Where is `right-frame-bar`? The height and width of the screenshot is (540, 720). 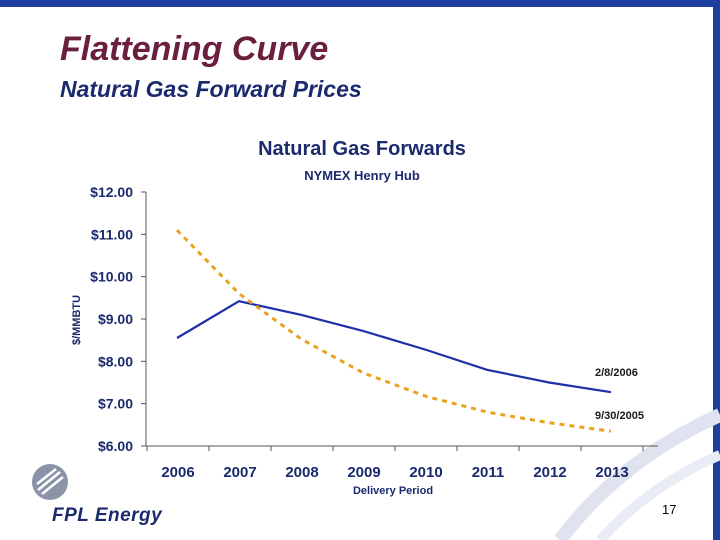
right-frame-bar is located at coordinates (716, 270).